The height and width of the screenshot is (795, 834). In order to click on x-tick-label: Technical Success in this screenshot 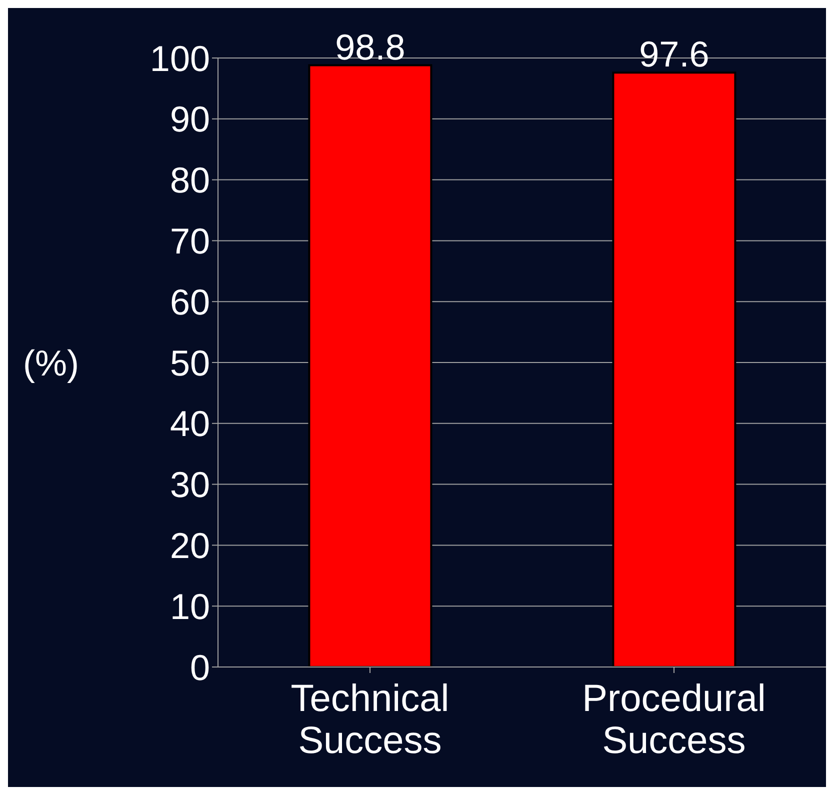, I will do `click(370, 720)`.